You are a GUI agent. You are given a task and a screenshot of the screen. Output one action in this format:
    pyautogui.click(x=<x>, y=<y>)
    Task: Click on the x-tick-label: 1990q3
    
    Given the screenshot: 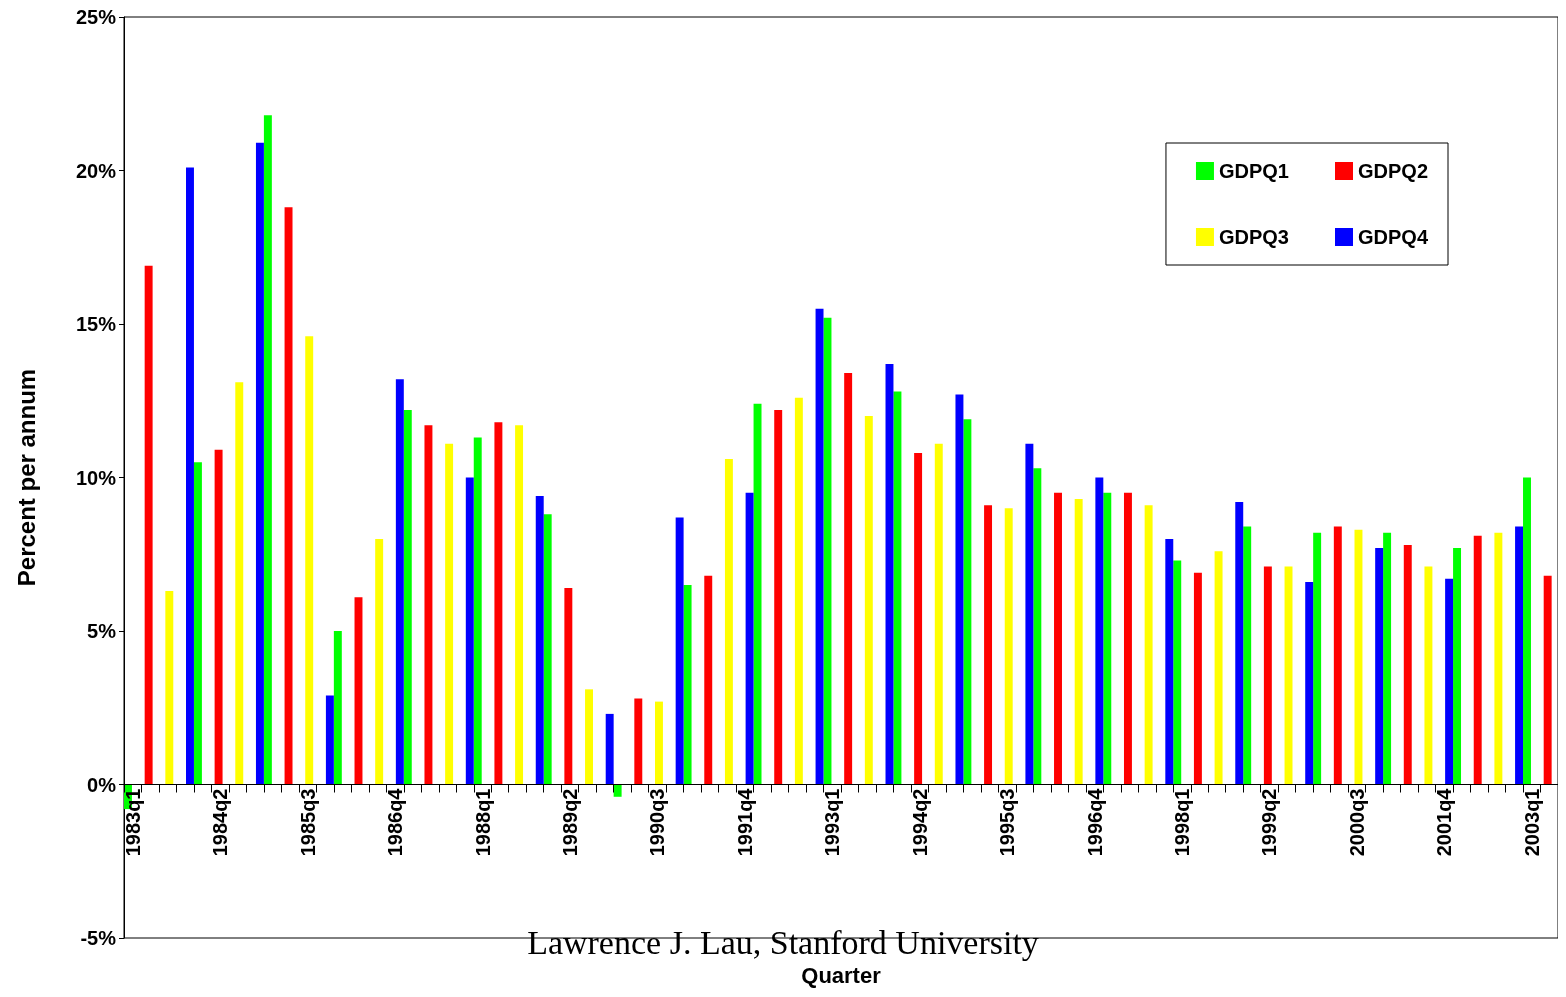 What is the action you would take?
    pyautogui.click(x=657, y=822)
    